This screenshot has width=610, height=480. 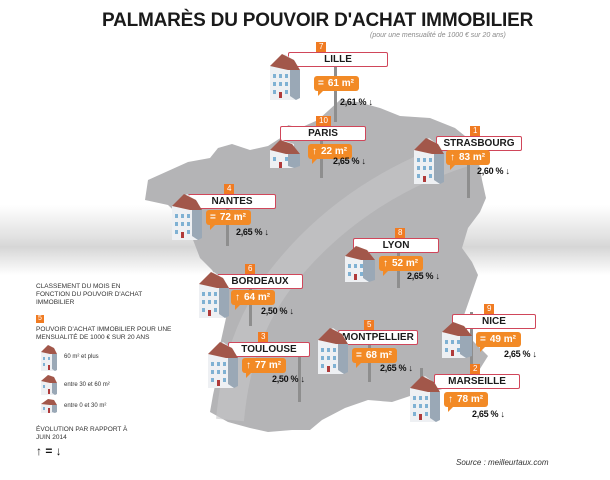 I want to click on city-marker-paris: 10 PARIS ↑ 22 m² 2,65 % ↓, so click(x=338, y=161).